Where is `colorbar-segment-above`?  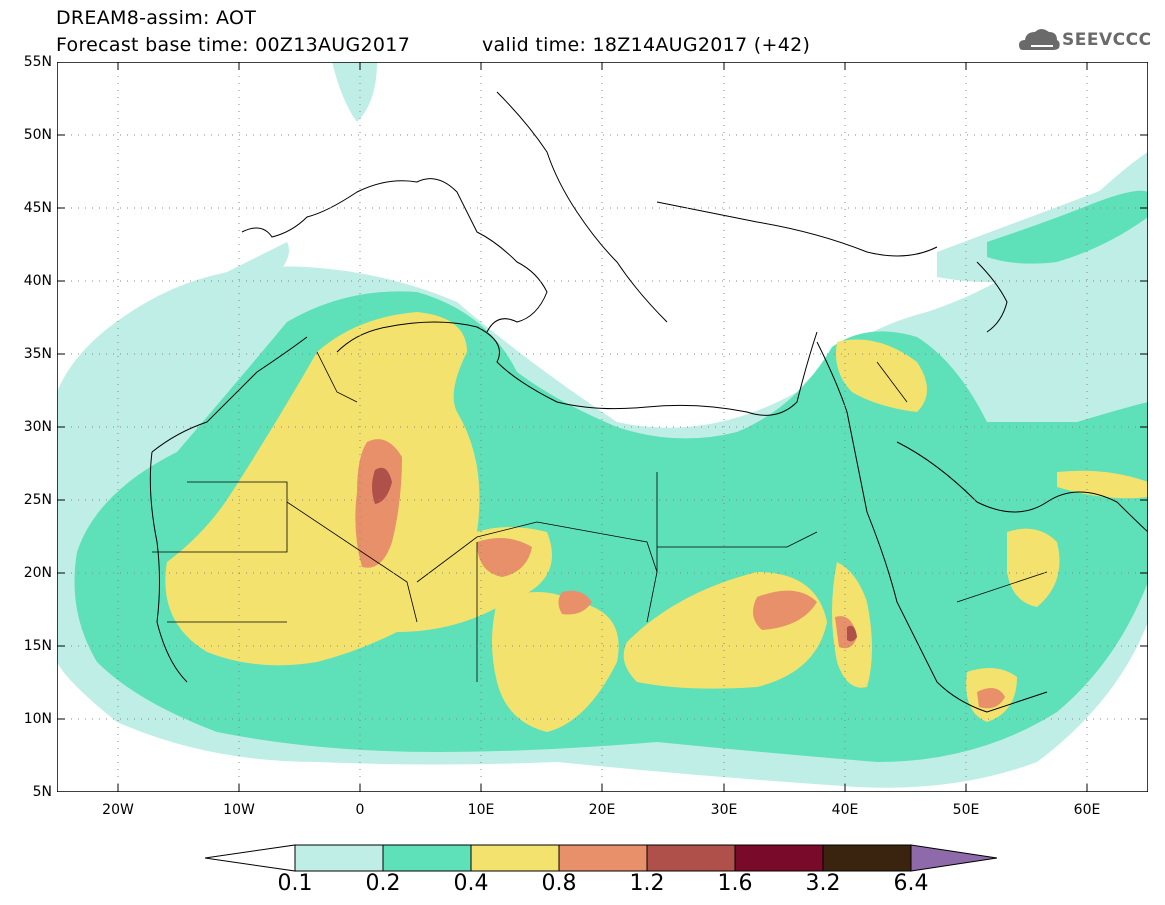
colorbar-segment-above is located at coordinates (954, 858).